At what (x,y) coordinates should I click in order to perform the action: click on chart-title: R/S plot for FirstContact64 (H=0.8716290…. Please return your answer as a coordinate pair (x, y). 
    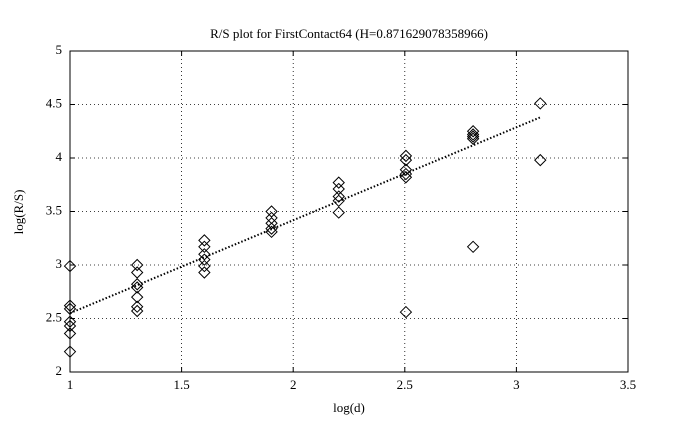
    Looking at the image, I should click on (349, 33).